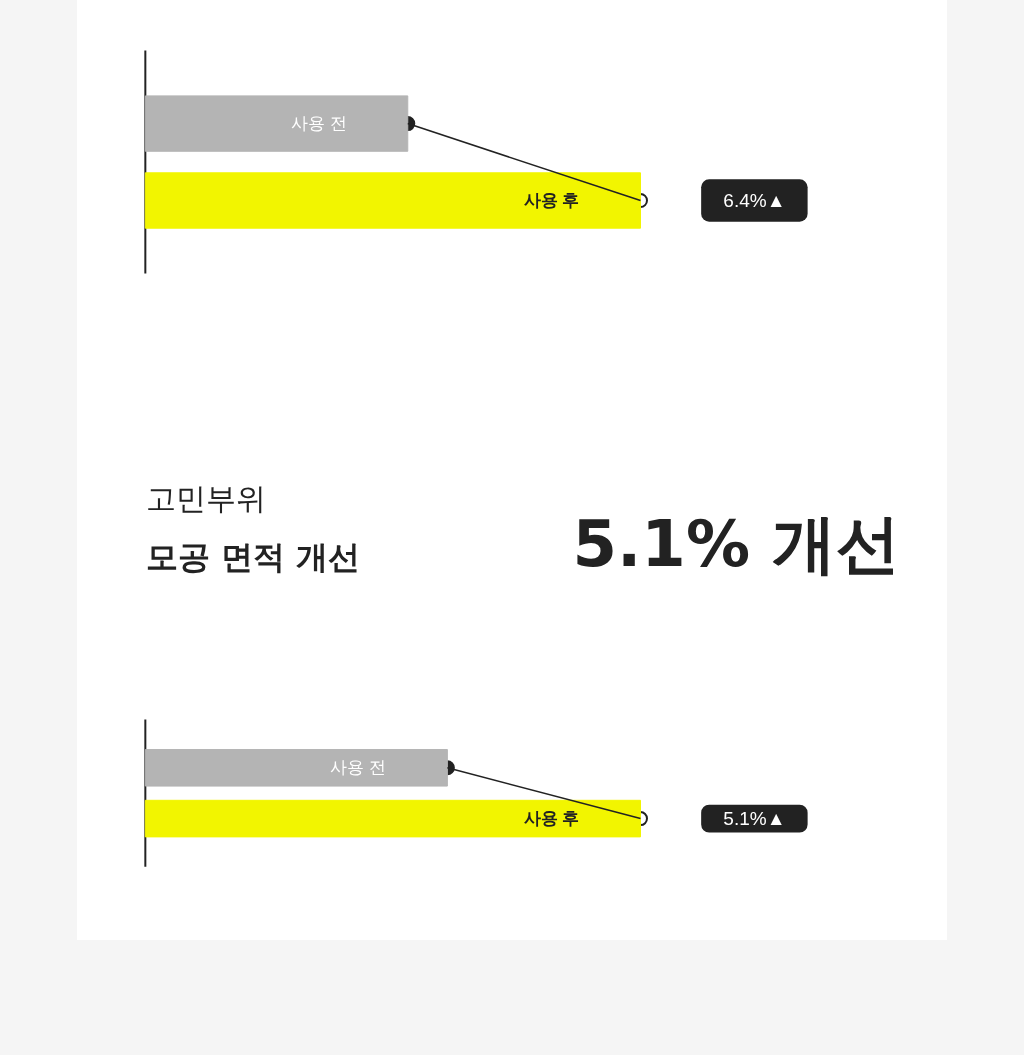 This screenshot has width=1024, height=1055. What do you see at coordinates (754, 819) in the screenshot?
I see `text: 5.1%▲` at bounding box center [754, 819].